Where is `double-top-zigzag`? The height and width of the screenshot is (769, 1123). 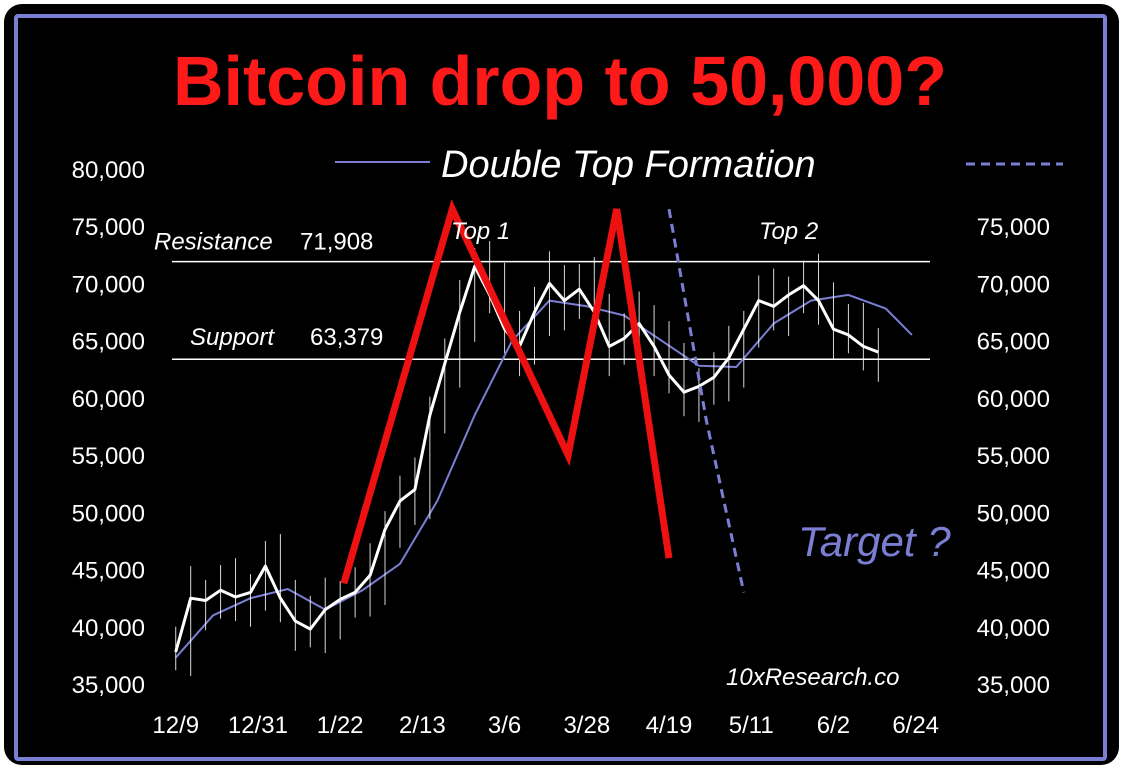 double-top-zigzag is located at coordinates (506, 392).